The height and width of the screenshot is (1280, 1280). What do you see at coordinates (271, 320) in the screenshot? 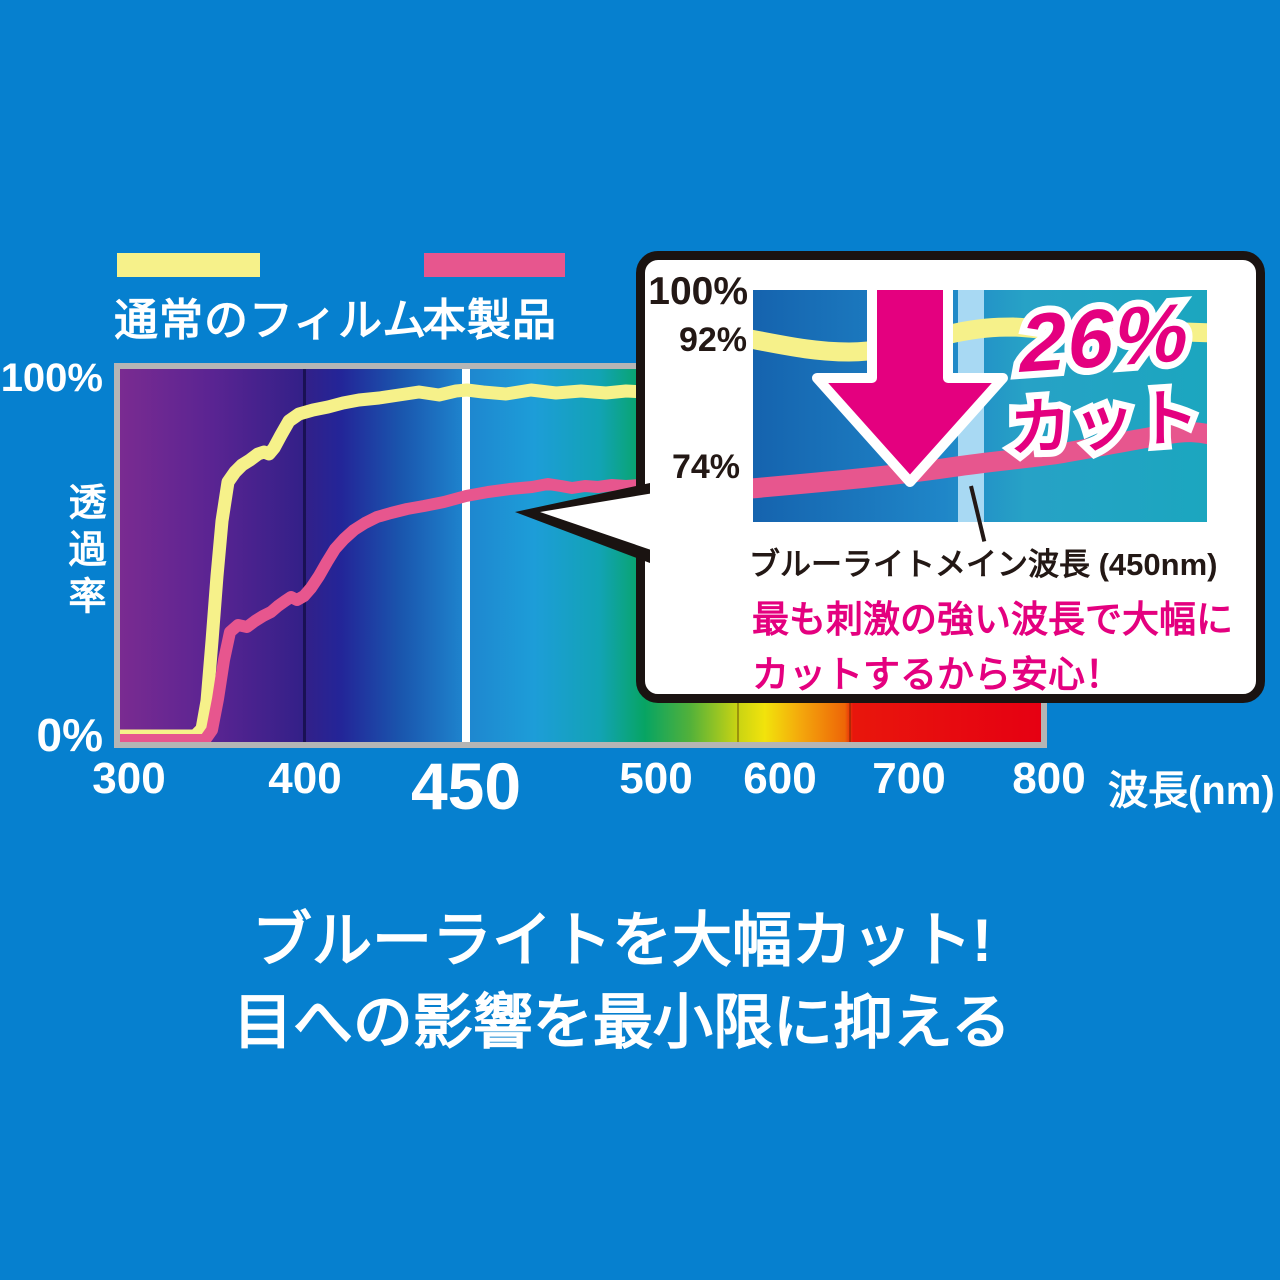
I see `legend-label-normal-film: 通常のフィルム` at bounding box center [271, 320].